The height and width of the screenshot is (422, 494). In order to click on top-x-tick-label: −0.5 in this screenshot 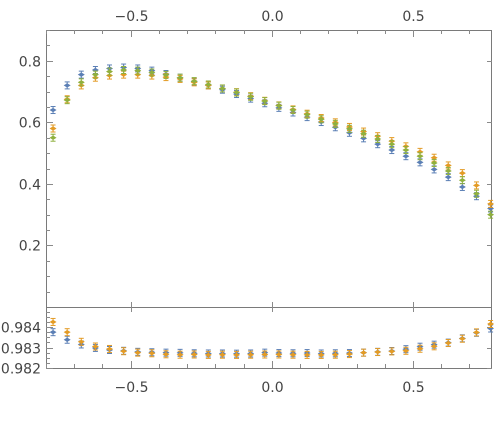, I will do `click(132, 17)`.